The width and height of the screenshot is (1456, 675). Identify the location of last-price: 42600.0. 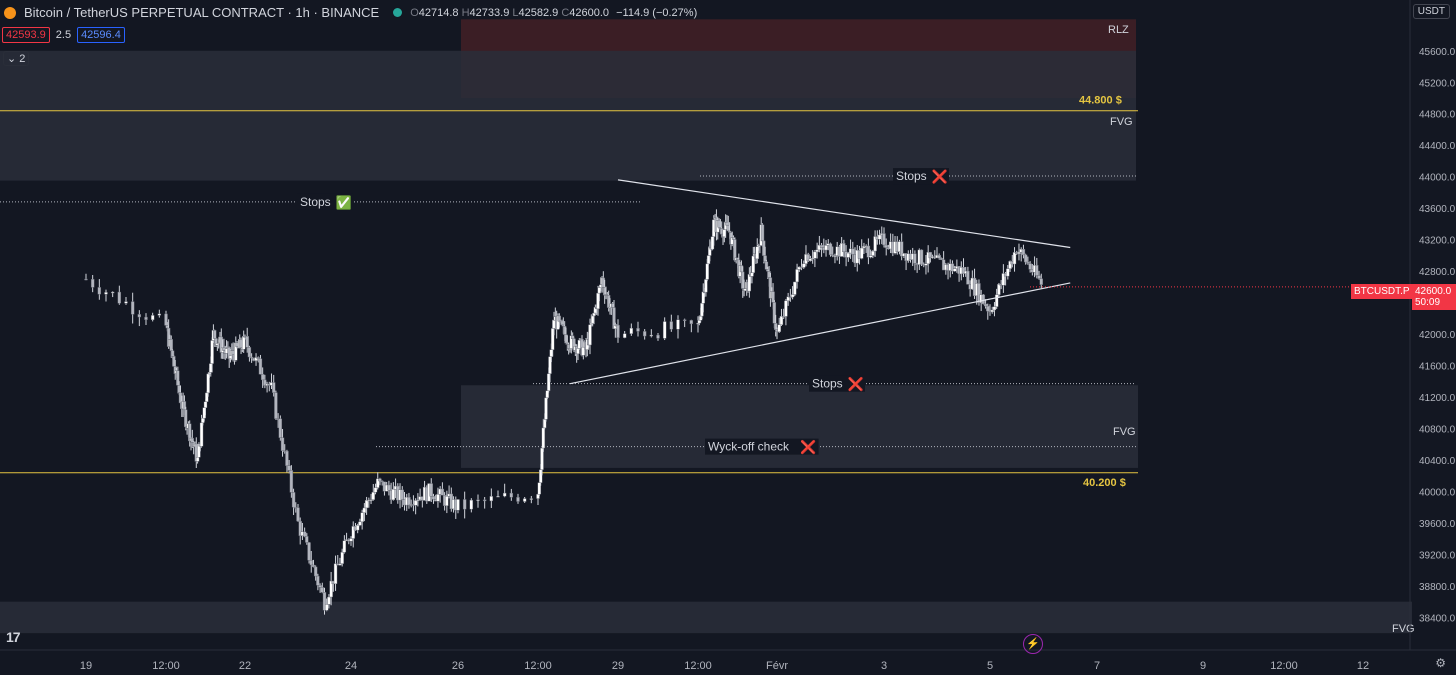
(1433, 291).